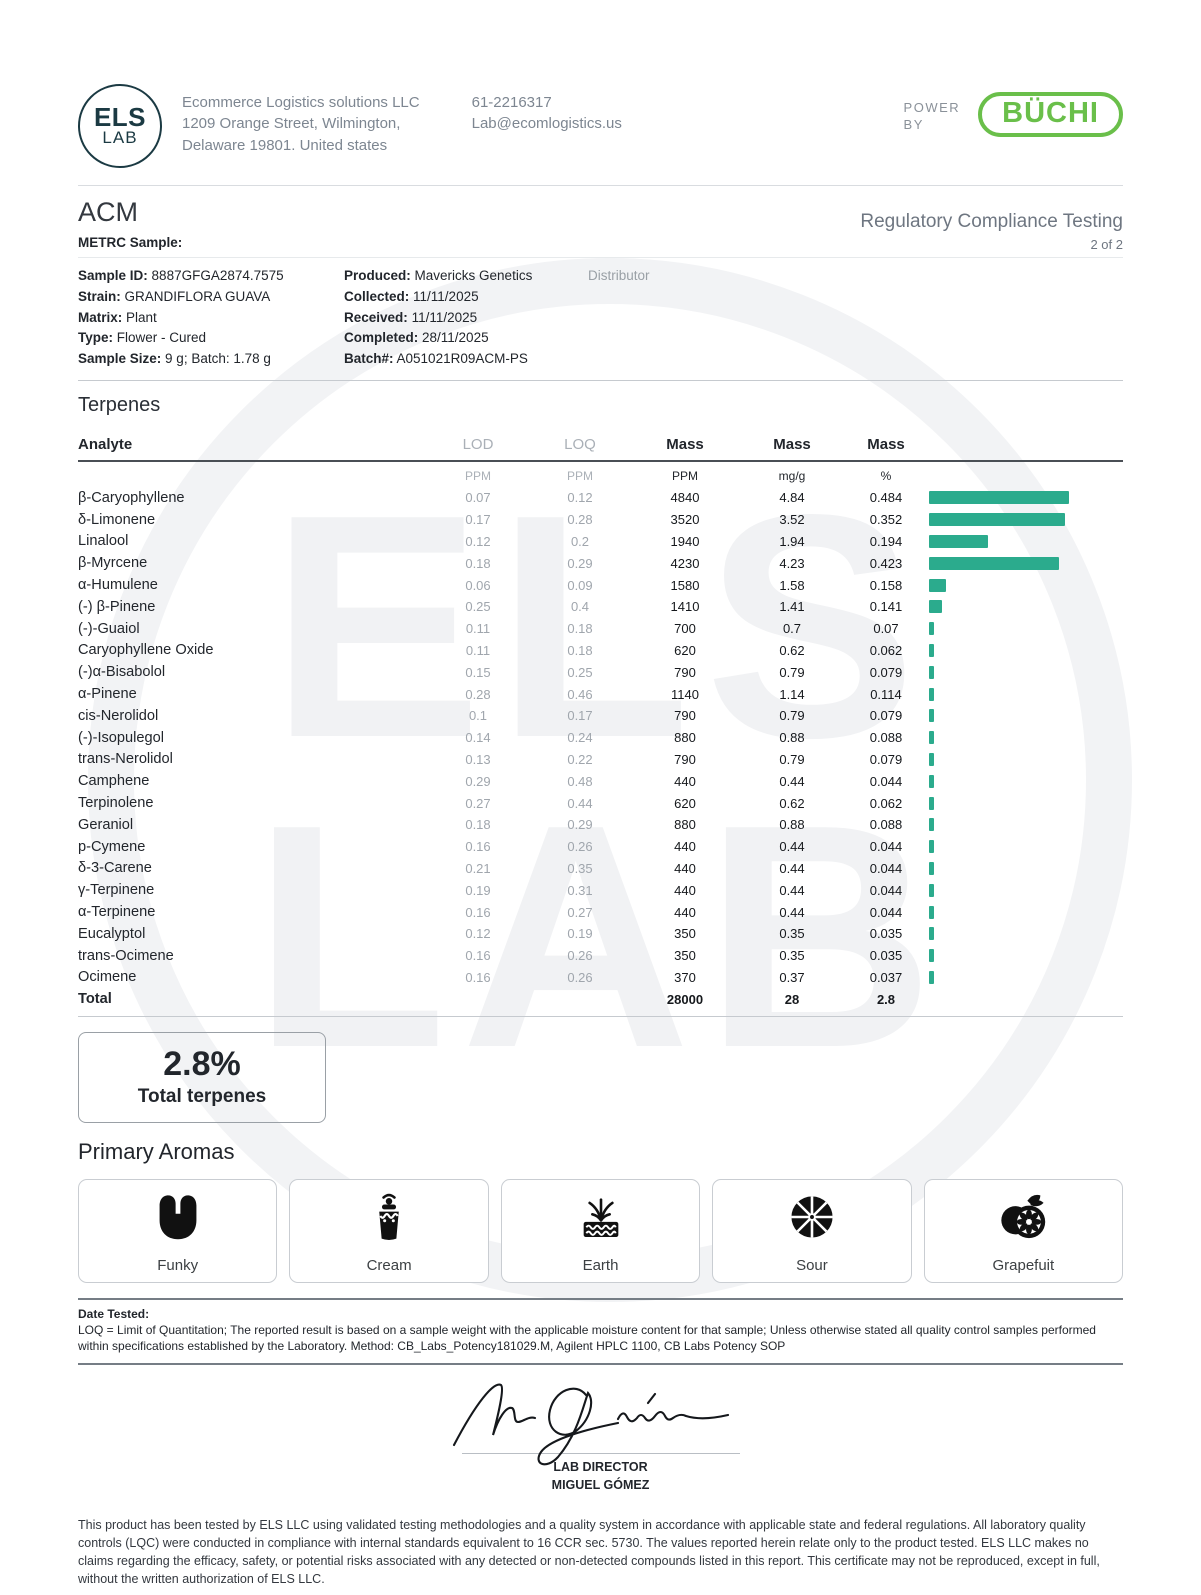 The width and height of the screenshot is (1201, 1595). What do you see at coordinates (792, 607) in the screenshot?
I see `mass-mgg-value: 1.41` at bounding box center [792, 607].